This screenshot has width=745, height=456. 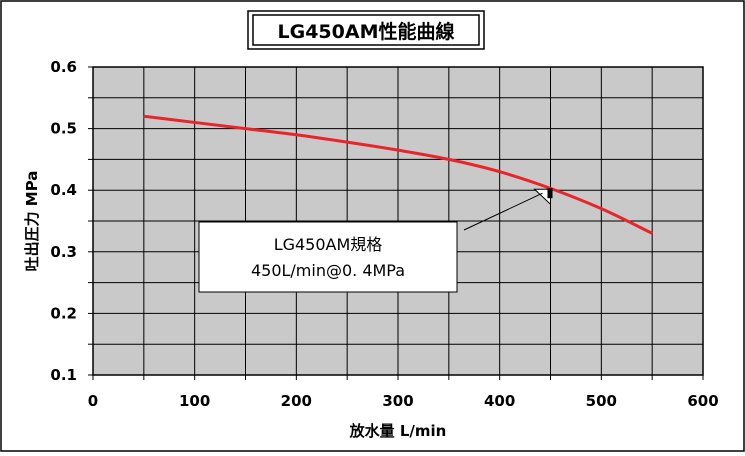 What do you see at coordinates (550, 193) in the screenshot?
I see `spec-marker-block` at bounding box center [550, 193].